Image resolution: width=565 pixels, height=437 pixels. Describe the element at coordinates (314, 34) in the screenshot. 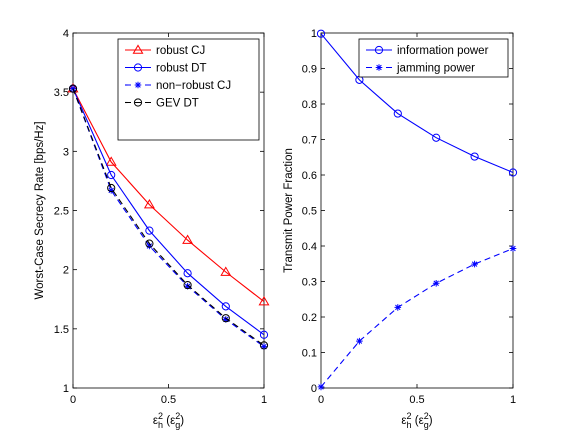

I see `right-y-tick-label: 1` at that location.